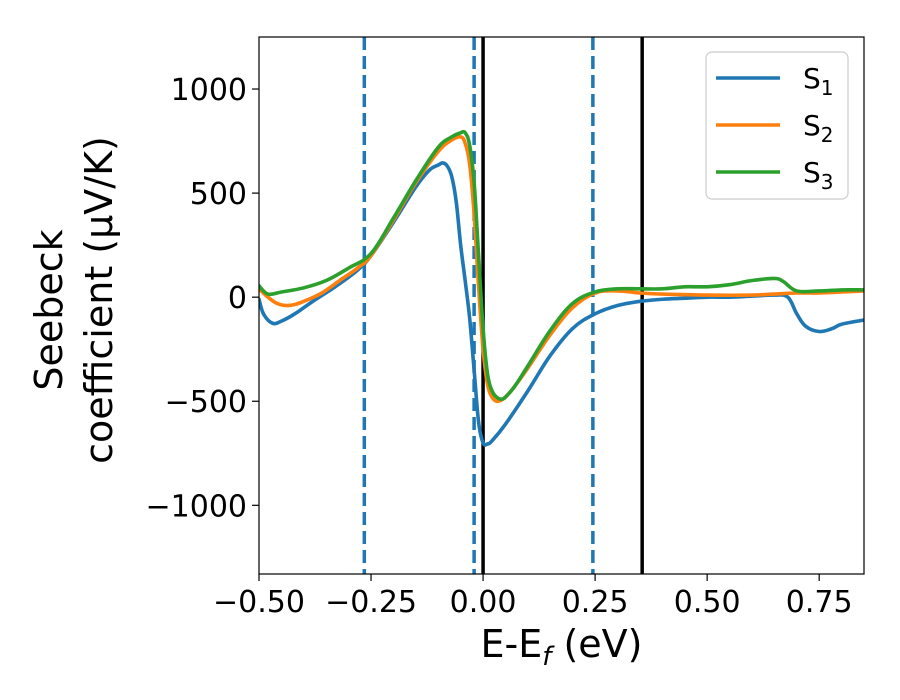 The height and width of the screenshot is (700, 900). I want to click on legend-label-s3: S3, so click(818, 175).